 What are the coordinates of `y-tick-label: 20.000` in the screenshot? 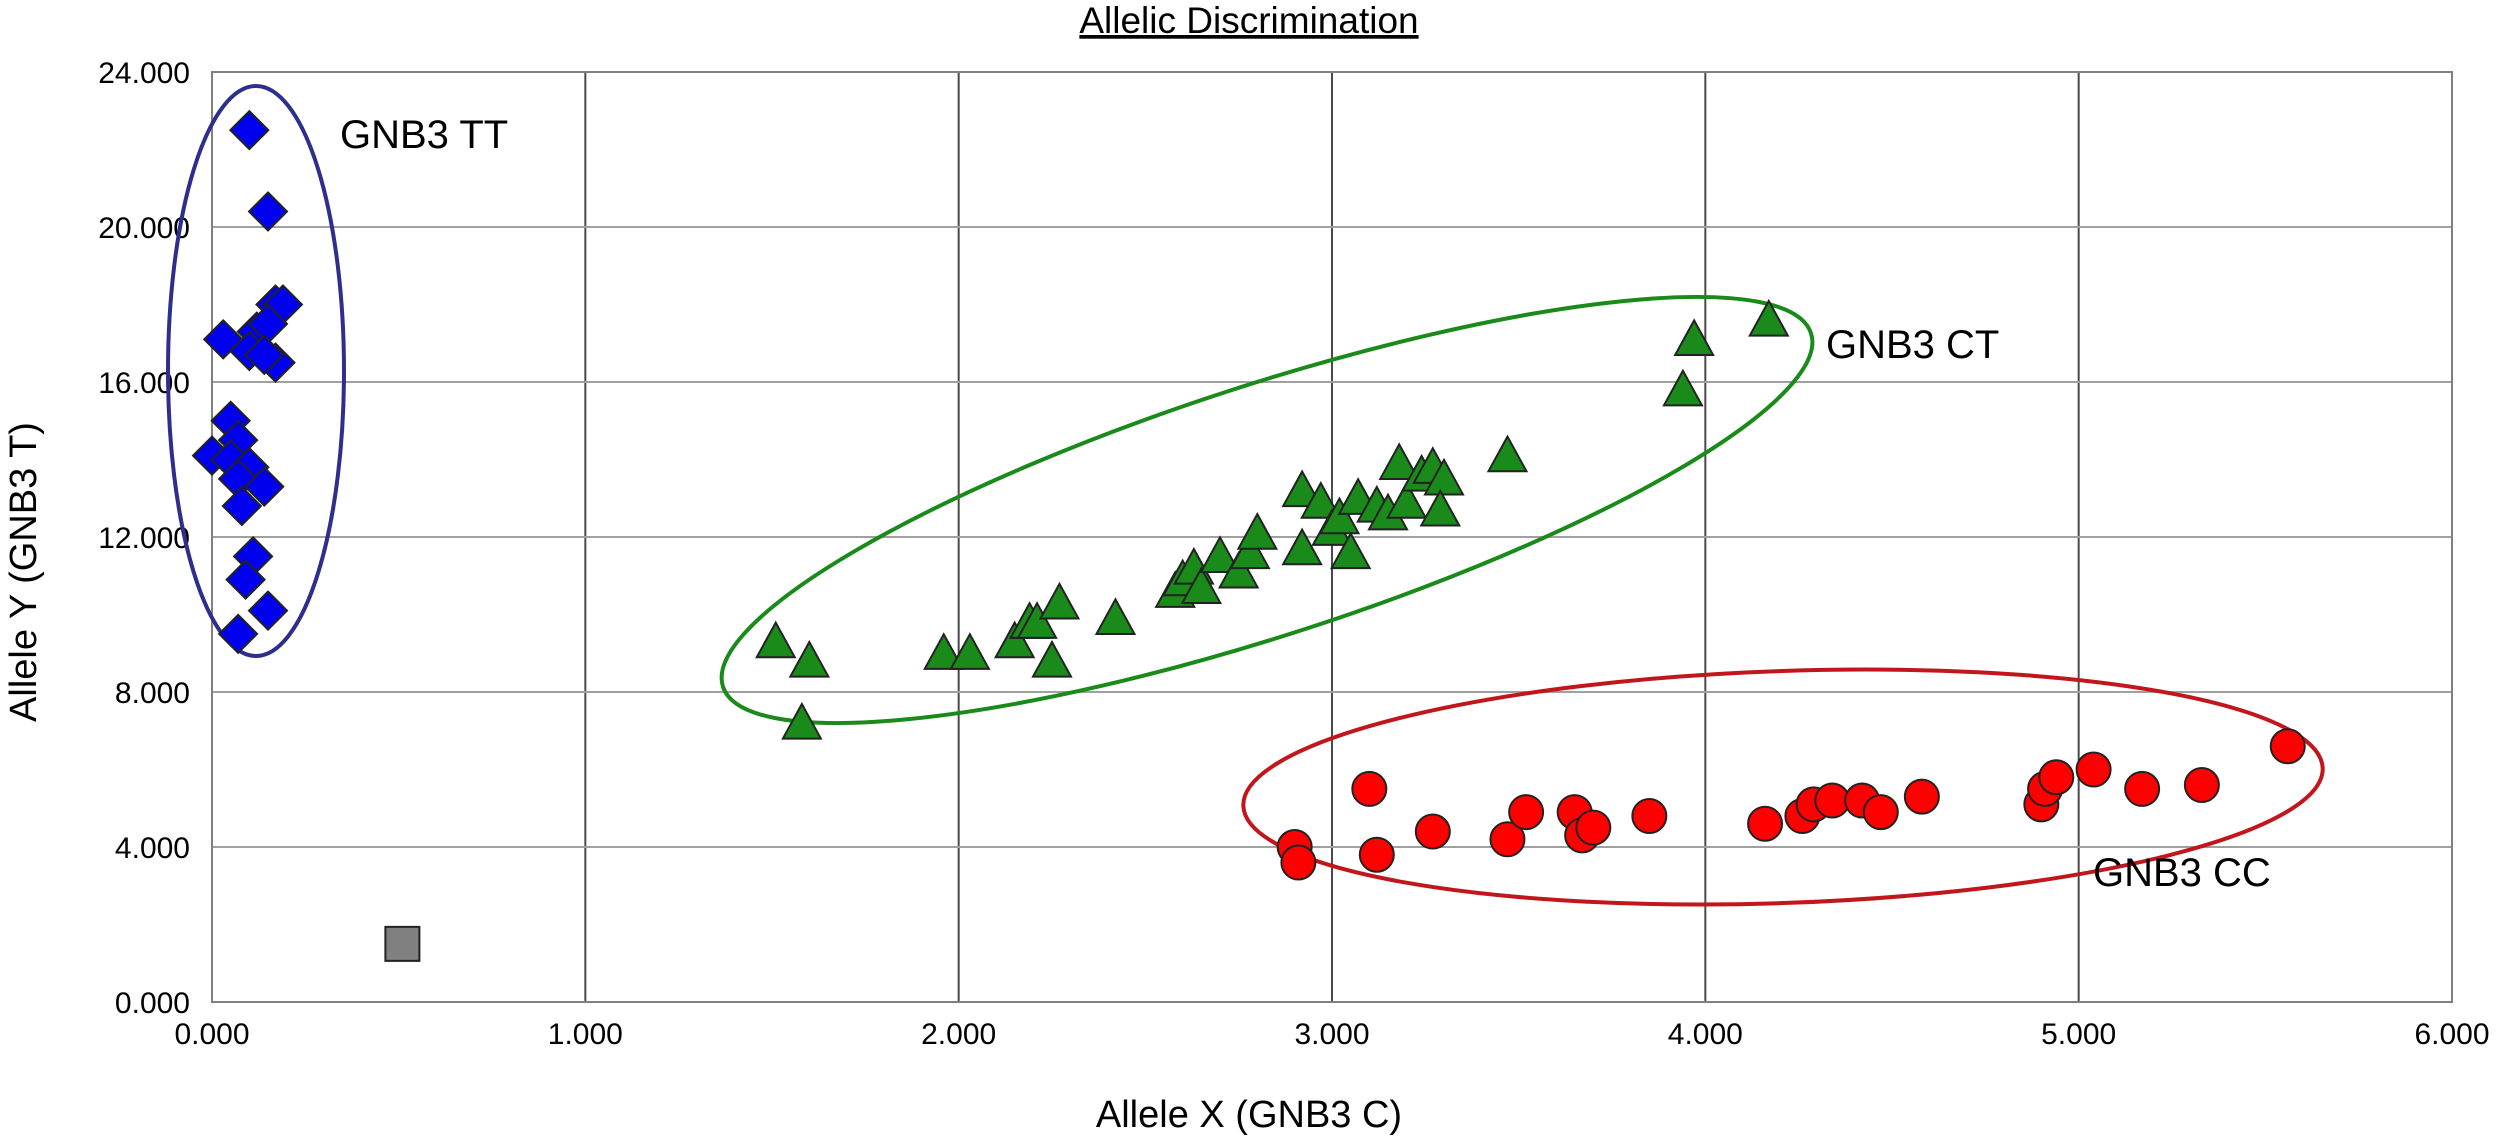 It's located at (144, 228).